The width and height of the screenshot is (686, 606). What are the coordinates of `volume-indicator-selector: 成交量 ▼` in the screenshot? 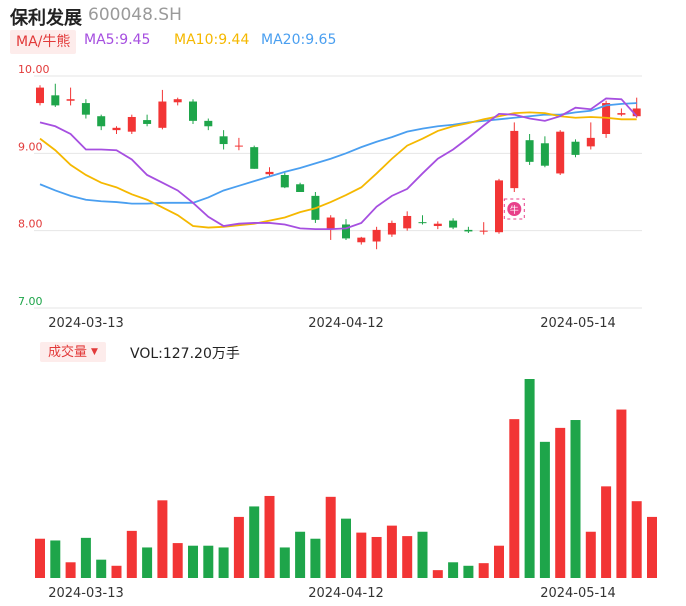 It's located at (73, 352).